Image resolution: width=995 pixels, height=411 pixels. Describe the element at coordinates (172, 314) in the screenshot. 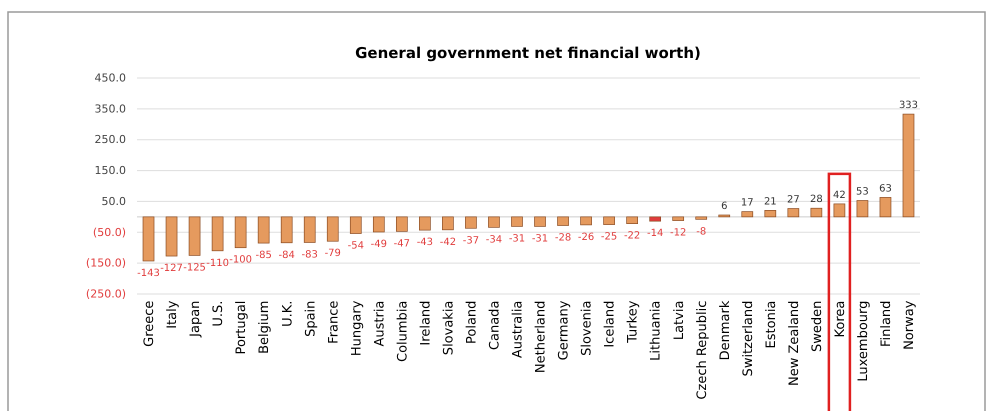

I see `x-tick-label: Italy` at that location.